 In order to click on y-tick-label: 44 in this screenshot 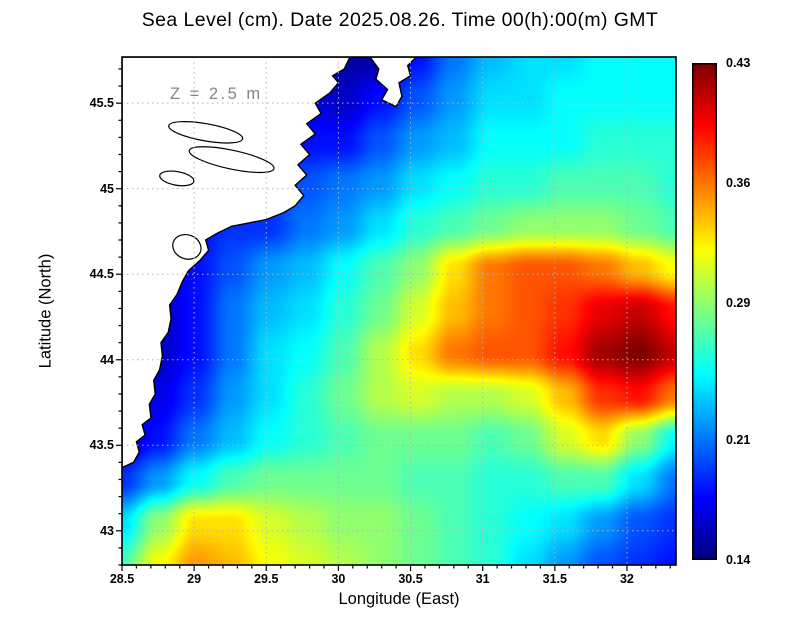, I will do `click(107, 359)`.